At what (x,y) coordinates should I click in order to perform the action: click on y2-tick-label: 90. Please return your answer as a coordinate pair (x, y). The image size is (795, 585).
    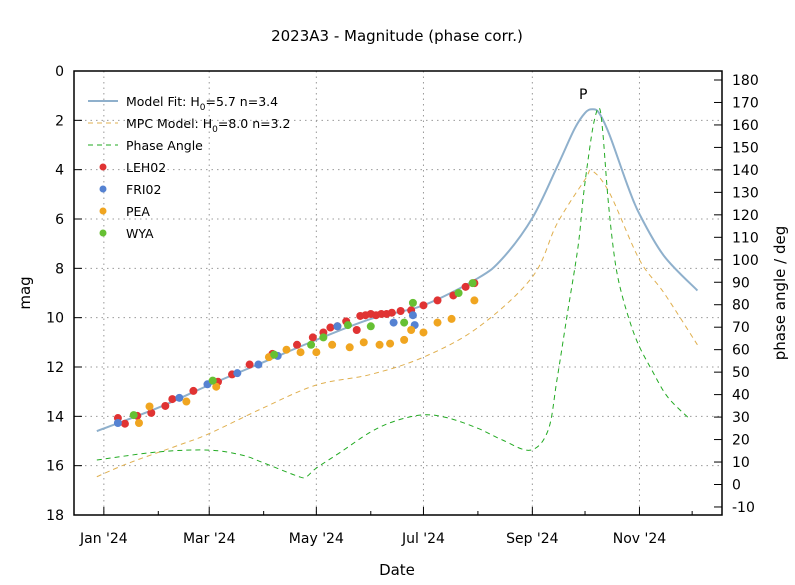
    Looking at the image, I should click on (741, 283).